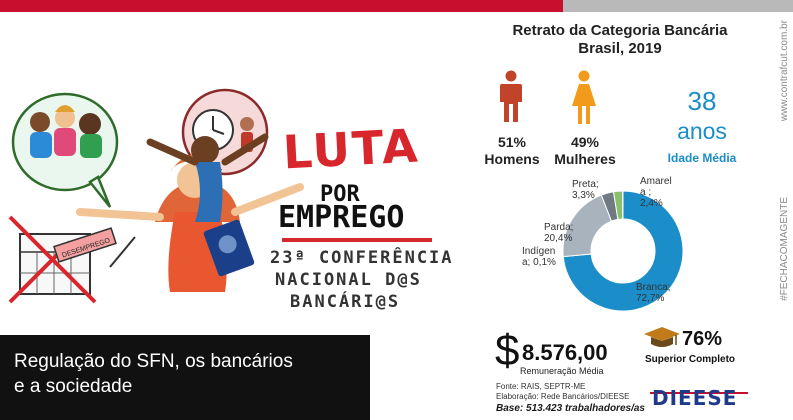 The width and height of the screenshot is (793, 420). Describe the element at coordinates (653, 287) in the screenshot. I see `pie-label-branca-name: Branca;` at that location.